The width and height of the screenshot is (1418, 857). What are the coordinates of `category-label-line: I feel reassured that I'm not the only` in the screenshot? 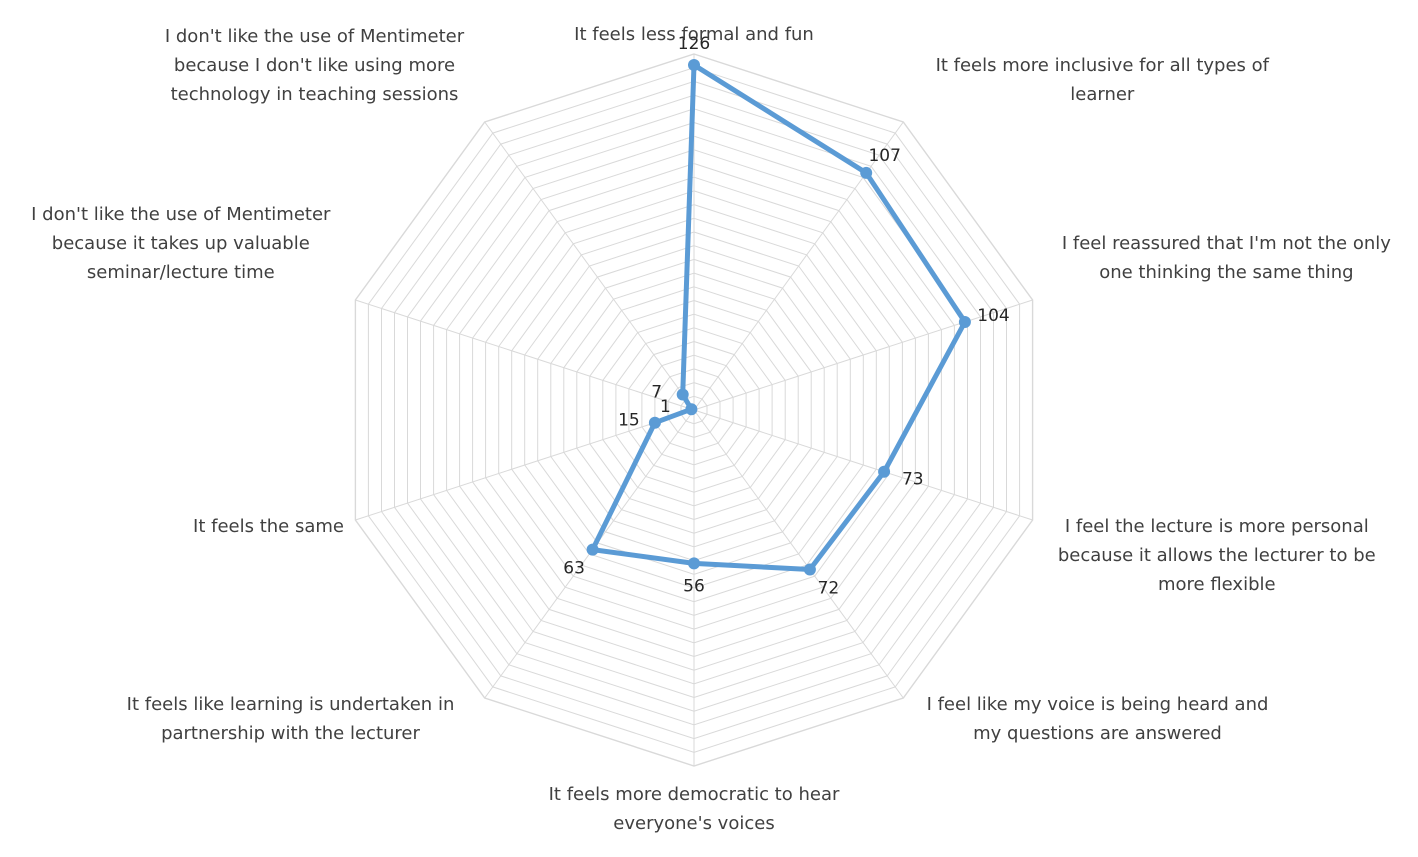 It's located at (1226, 243).